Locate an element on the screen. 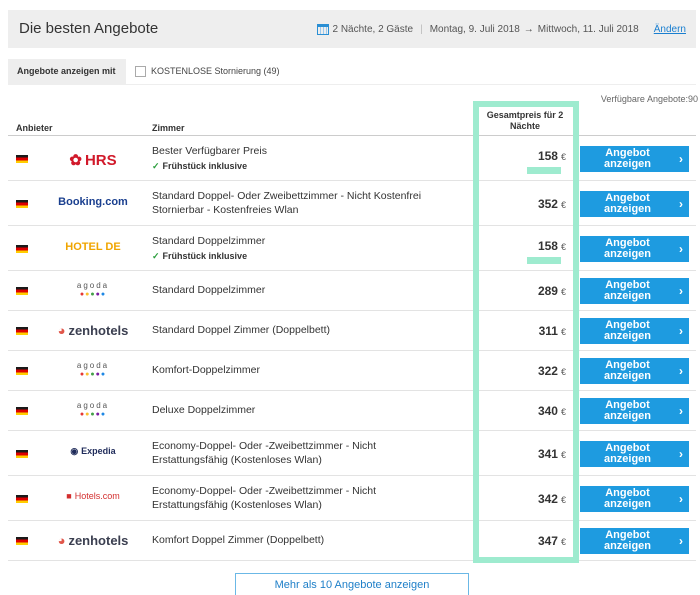 The width and height of the screenshot is (700, 595). checkout-date: Mittwoch, 11. Juli 2018 is located at coordinates (588, 29).